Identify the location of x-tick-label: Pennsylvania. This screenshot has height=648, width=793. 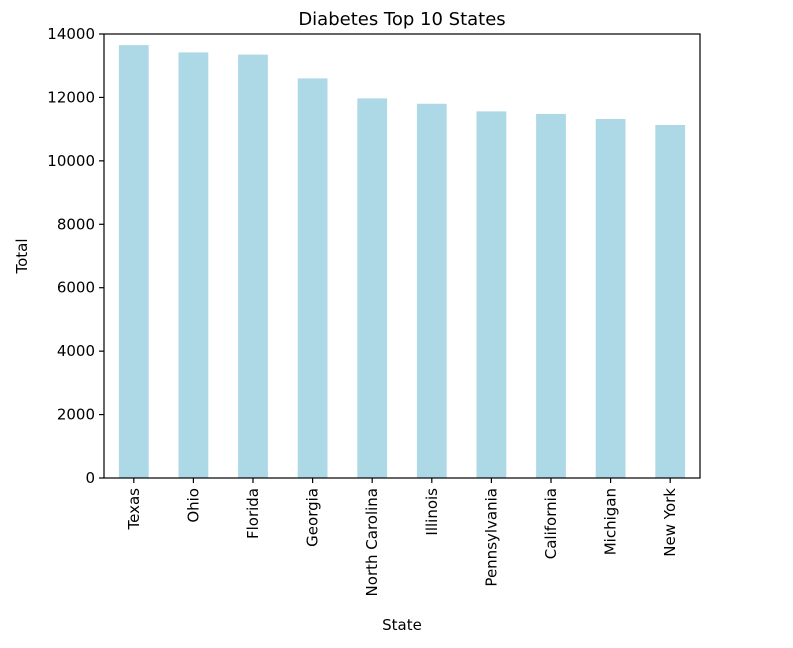
(491, 537).